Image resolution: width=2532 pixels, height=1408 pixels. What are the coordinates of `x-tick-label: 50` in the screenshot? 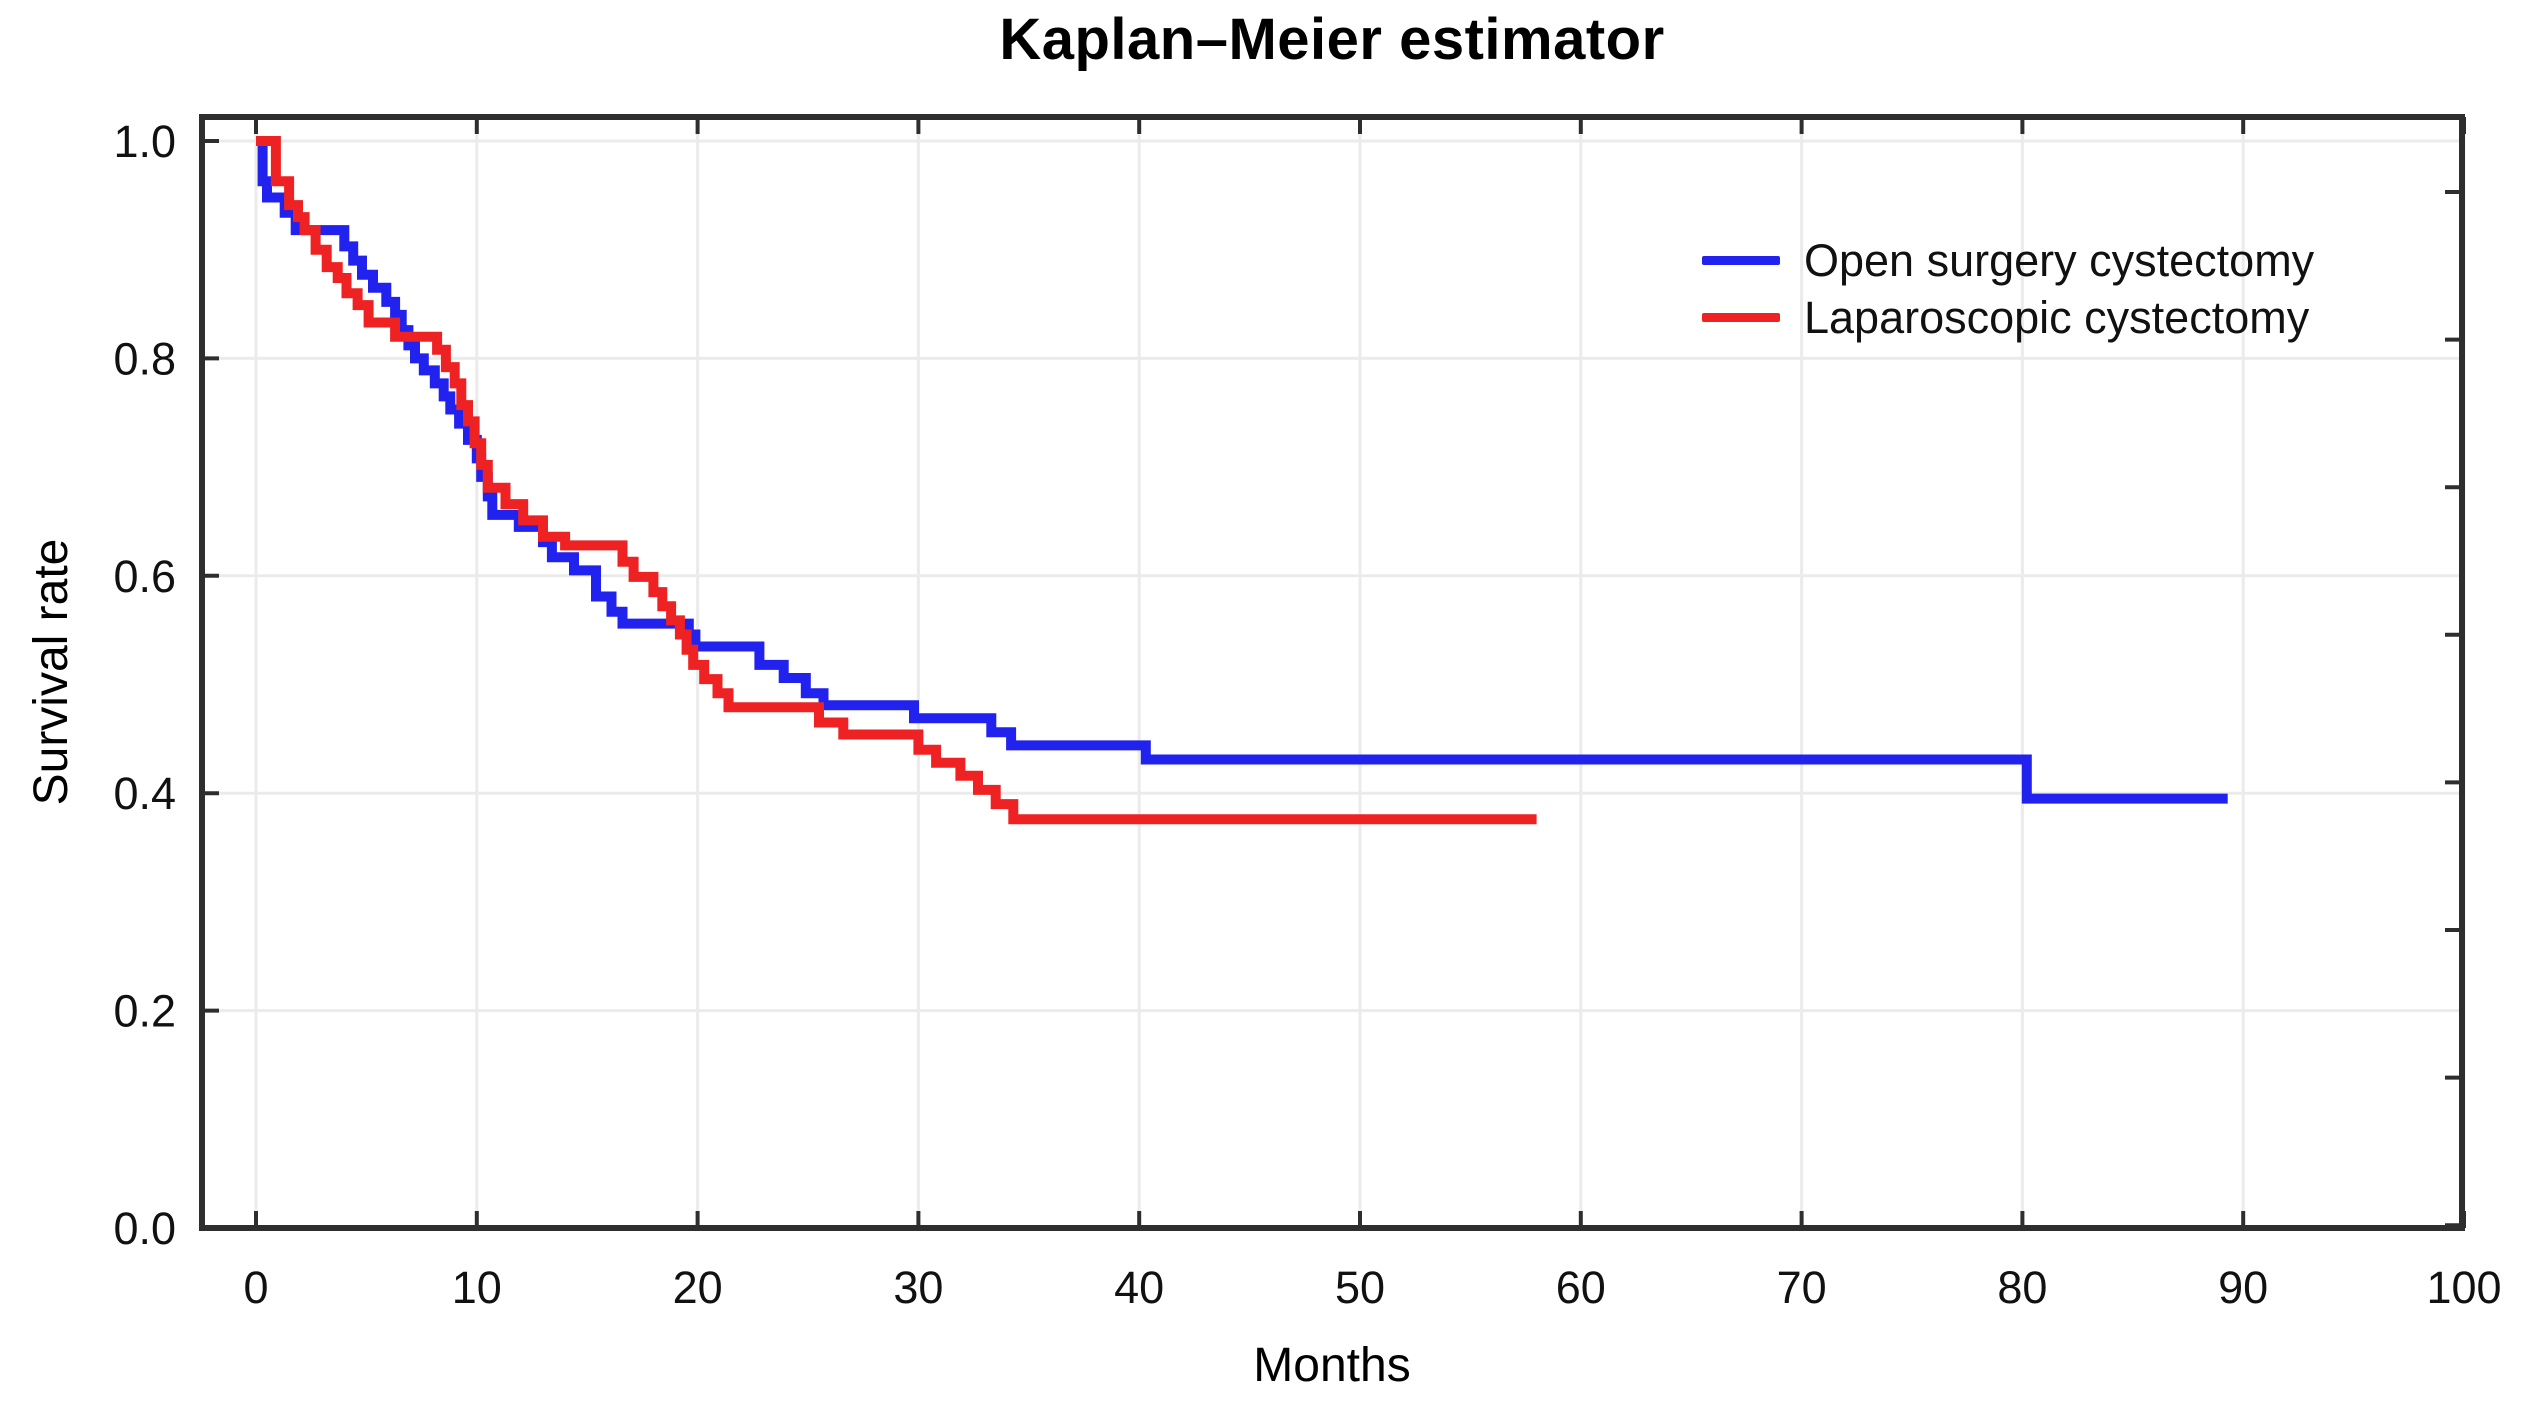 It's located at (1360, 1287).